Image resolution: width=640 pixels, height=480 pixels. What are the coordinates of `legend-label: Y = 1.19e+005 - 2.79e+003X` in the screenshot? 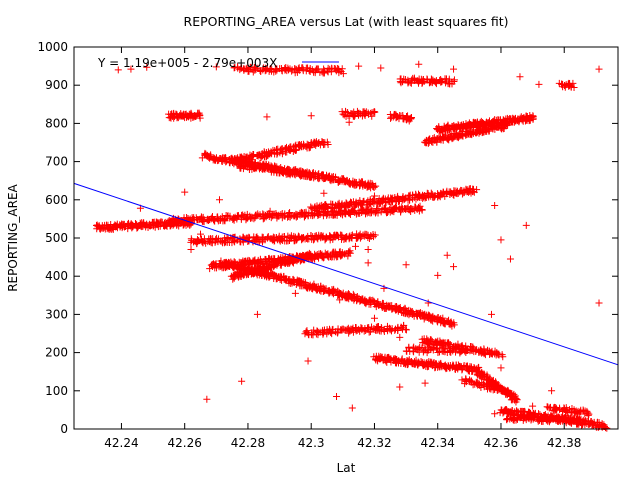 It's located at (187, 63).